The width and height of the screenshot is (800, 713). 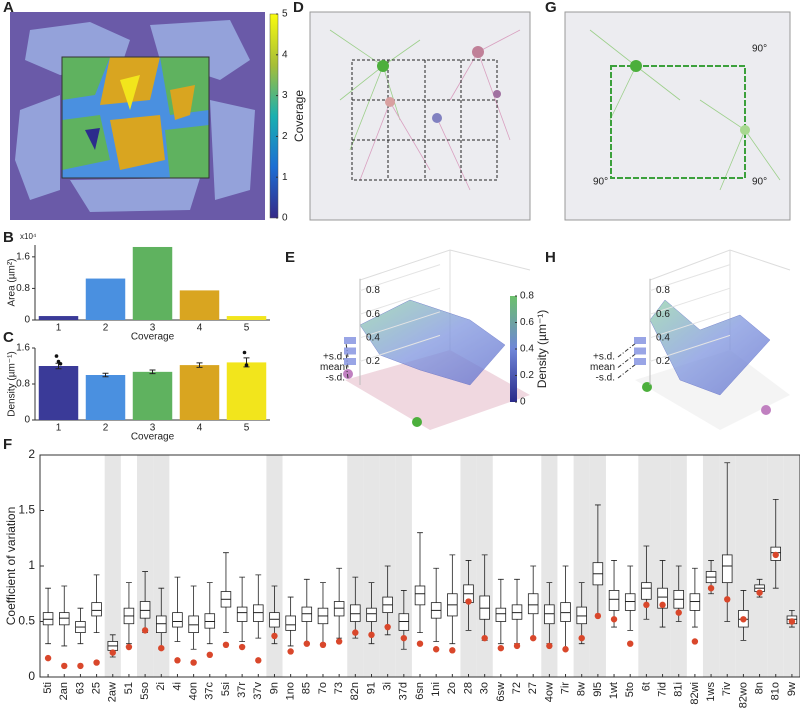 What do you see at coordinates (663, 361) in the screenshot?
I see `z-tick-label: 0.2` at bounding box center [663, 361].